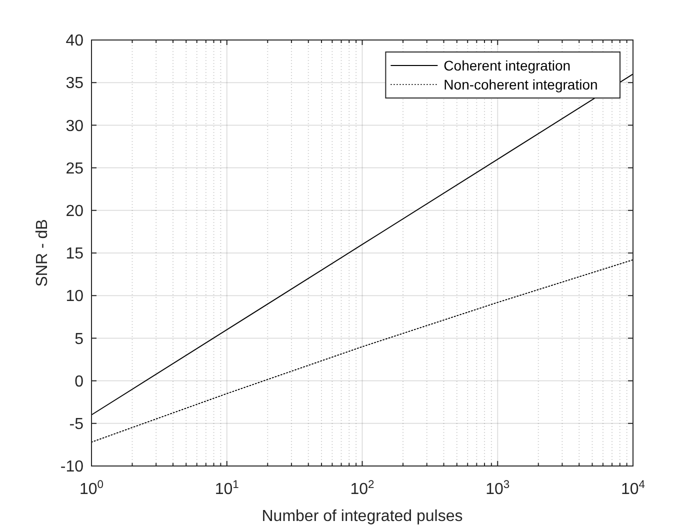  Describe the element at coordinates (75, 211) in the screenshot. I see `y-tick-label: 20` at that location.